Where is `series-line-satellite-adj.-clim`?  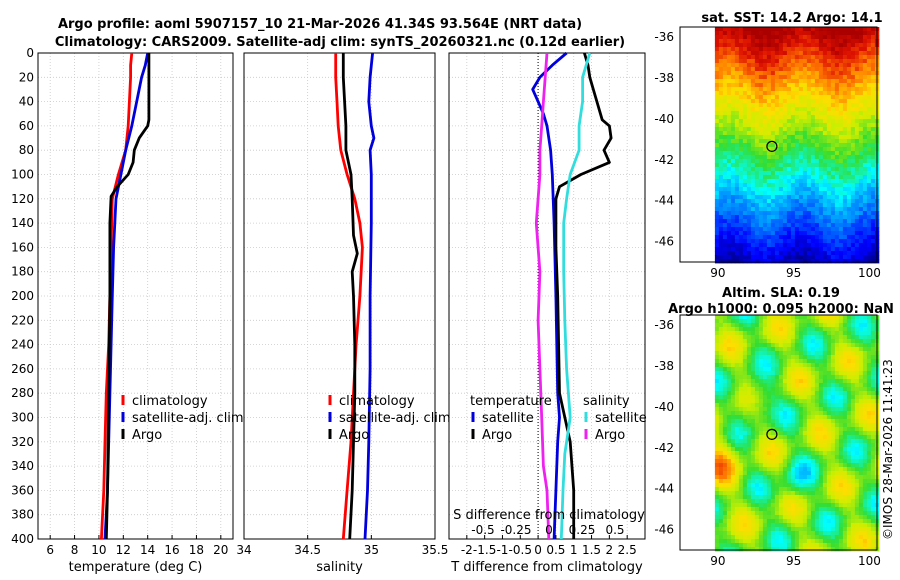
series-line-satellite-adj.-clim is located at coordinates (369, 296).